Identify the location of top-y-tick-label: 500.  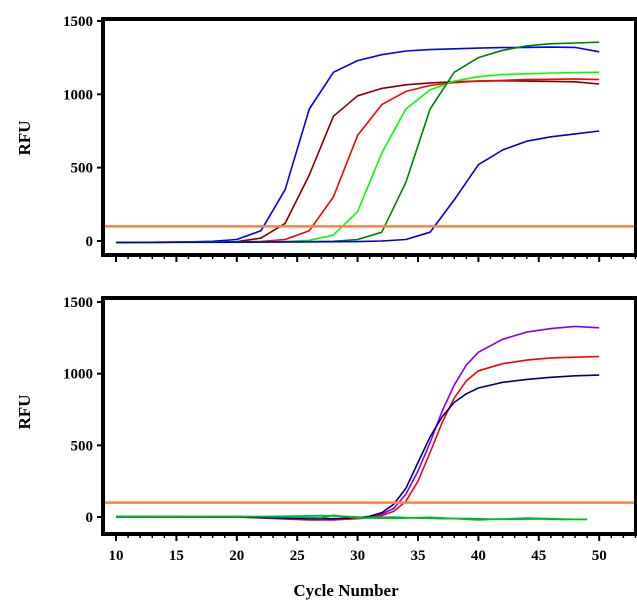
(82, 169).